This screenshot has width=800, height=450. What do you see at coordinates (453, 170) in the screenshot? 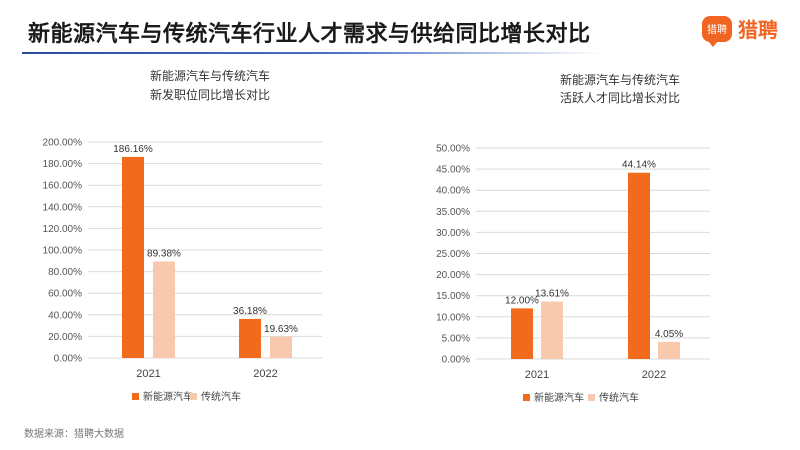
I see `y-tick-label: 45.00%` at bounding box center [453, 170].